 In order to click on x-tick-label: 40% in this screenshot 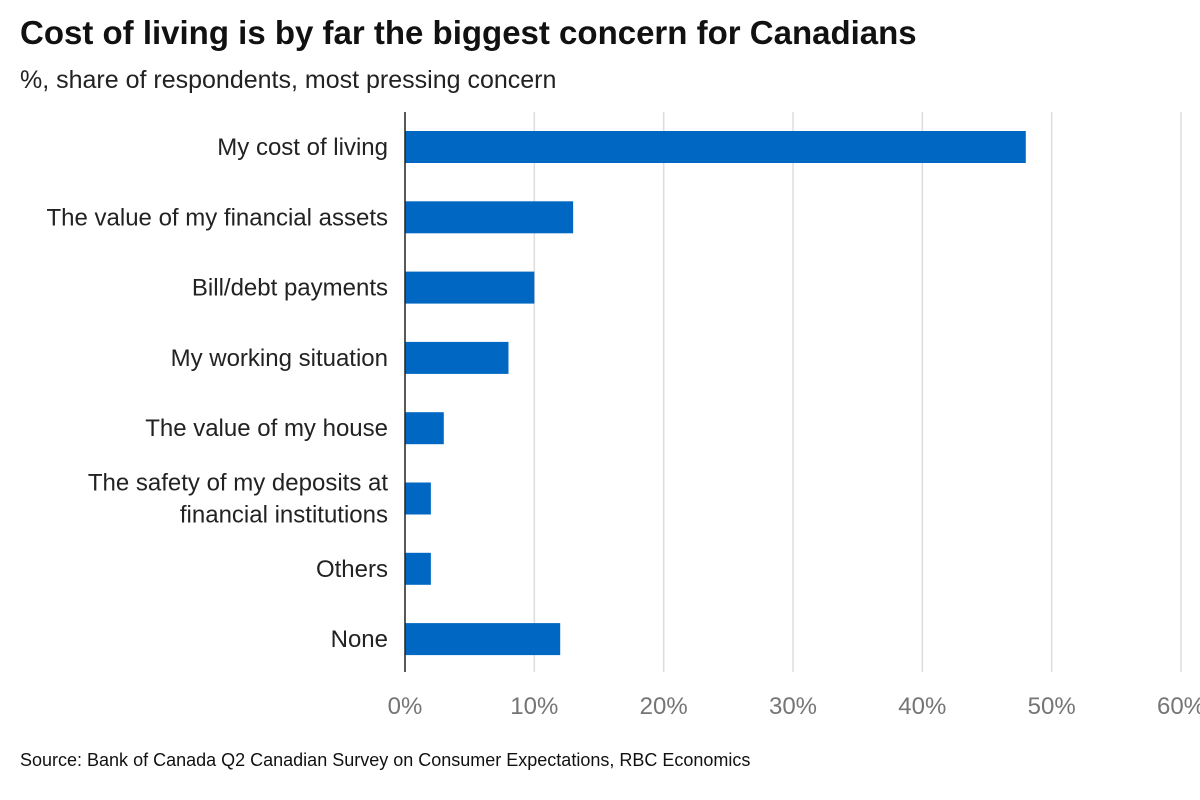, I will do `click(922, 706)`.